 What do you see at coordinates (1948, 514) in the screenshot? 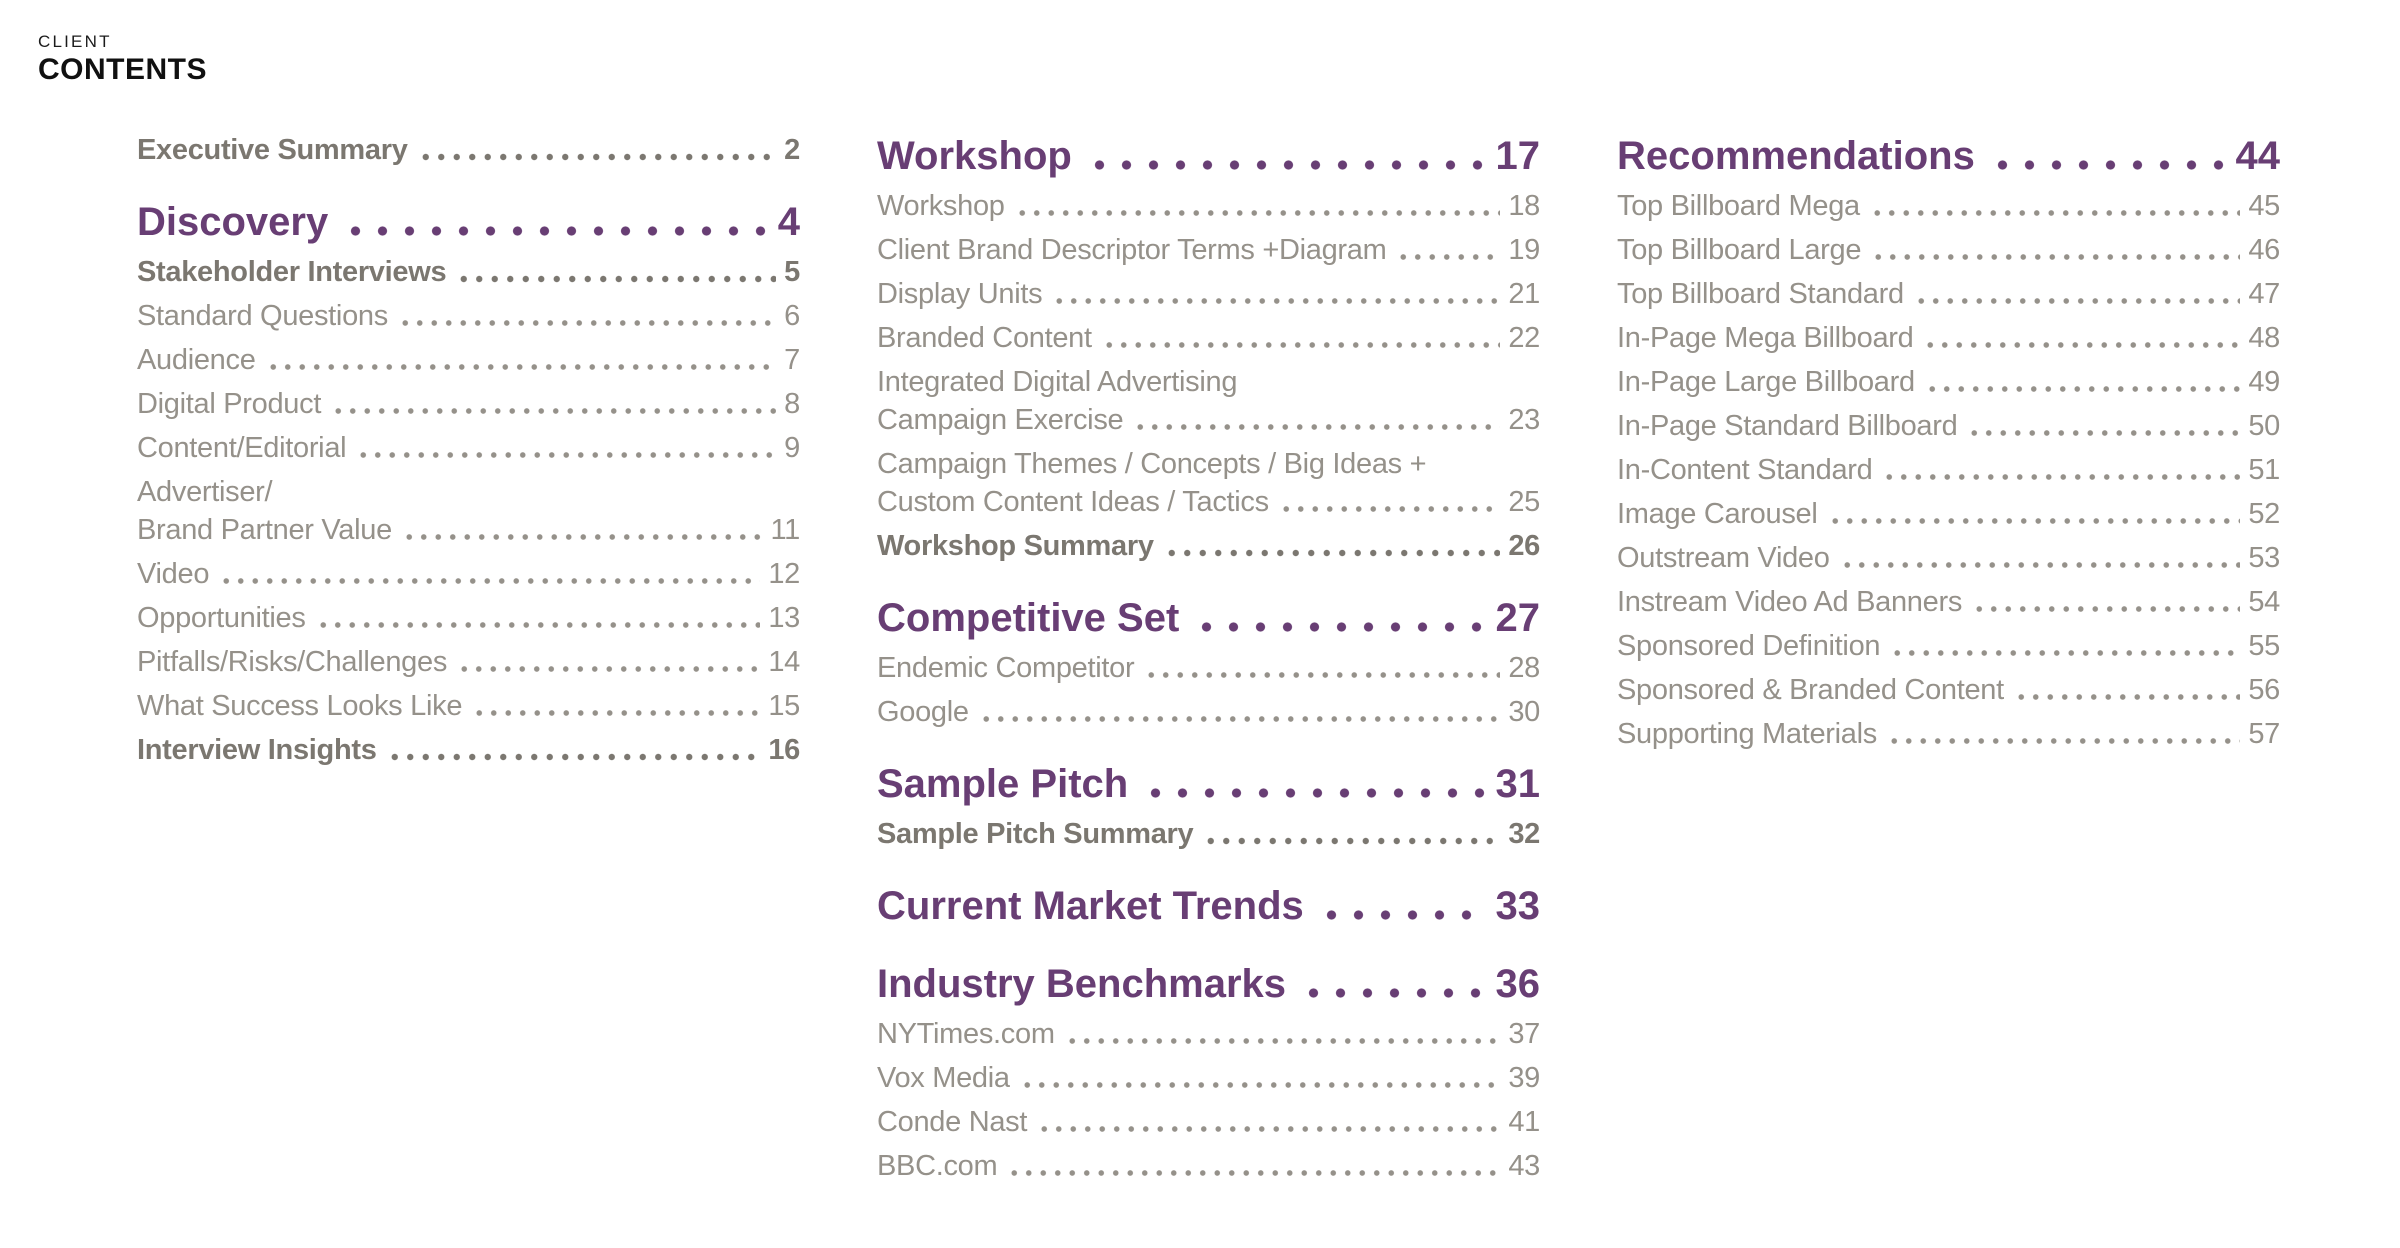
I see `toc-entry: Image Carousel 52` at bounding box center [1948, 514].